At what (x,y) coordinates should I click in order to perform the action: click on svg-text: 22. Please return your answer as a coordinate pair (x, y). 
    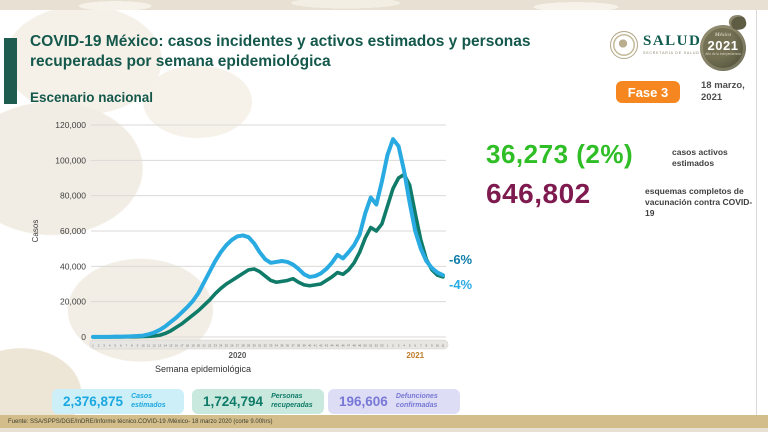
    Looking at the image, I should click on (210, 346).